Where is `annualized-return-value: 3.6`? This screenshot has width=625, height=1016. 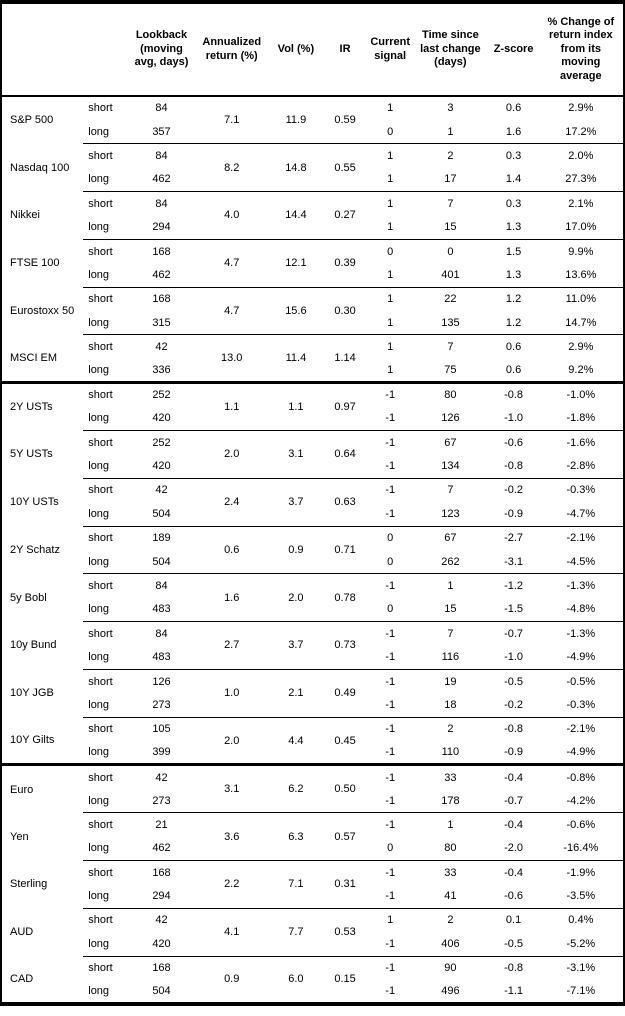
annualized-return-value: 3.6 is located at coordinates (231, 836).